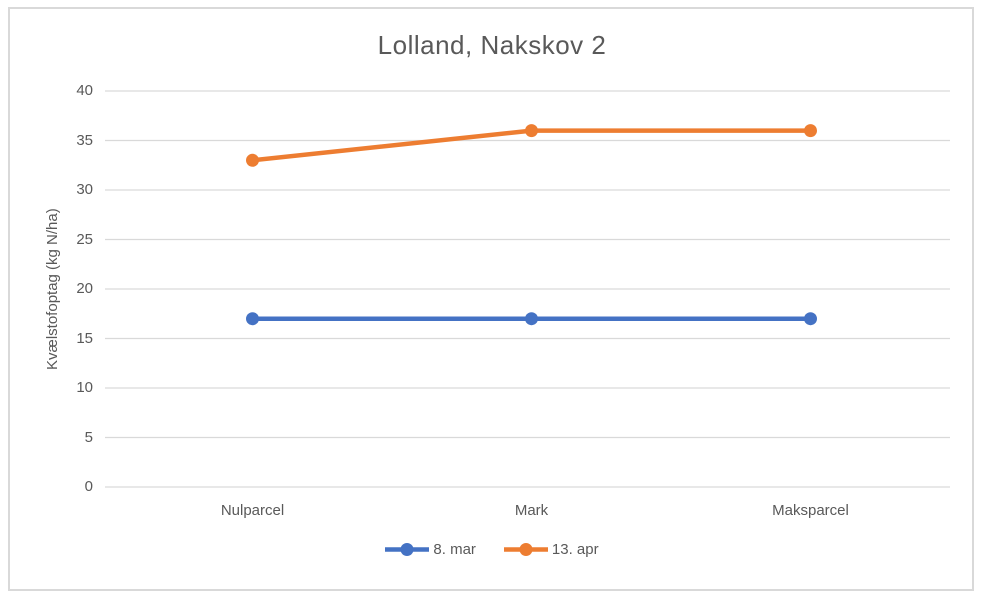 The width and height of the screenshot is (984, 602). I want to click on y-tick-label: 0, so click(88, 486).